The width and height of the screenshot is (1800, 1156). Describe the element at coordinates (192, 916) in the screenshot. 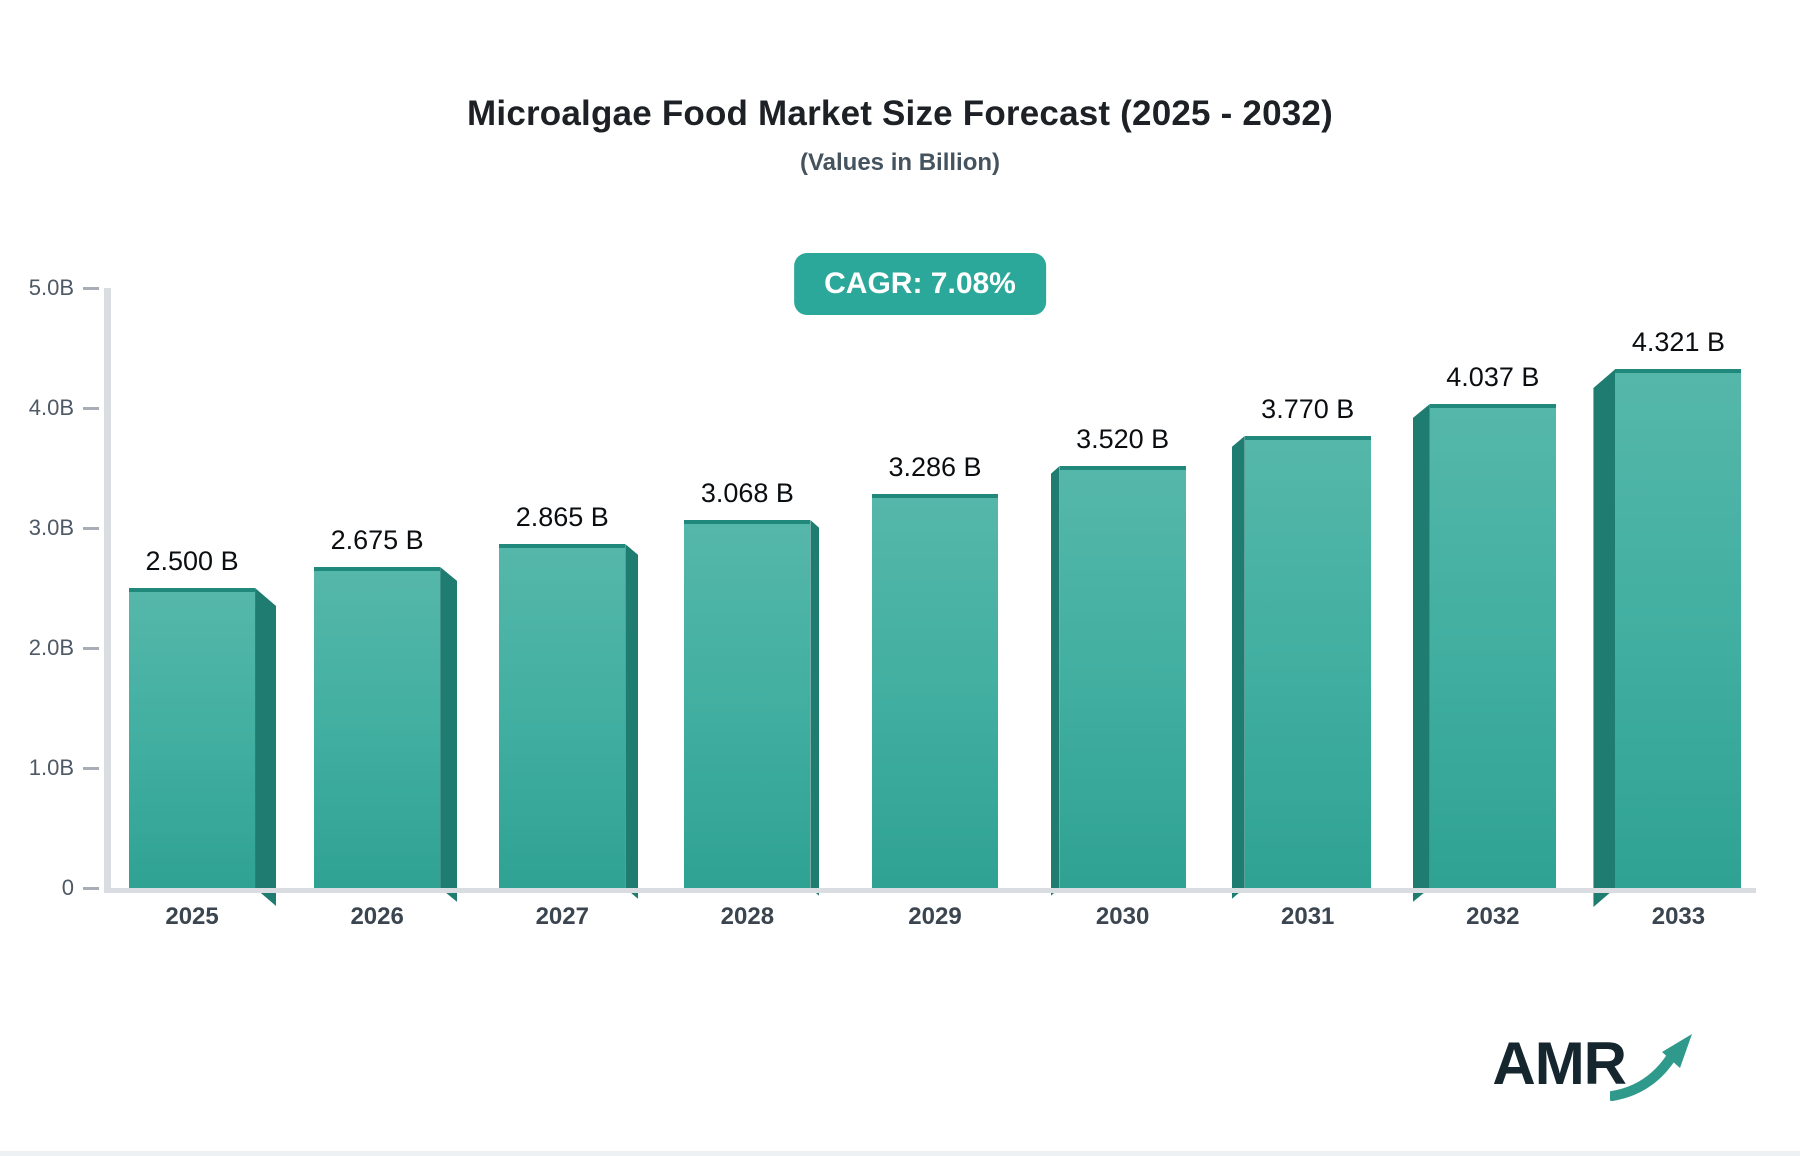

I see `x-axis-label: 2025` at that location.